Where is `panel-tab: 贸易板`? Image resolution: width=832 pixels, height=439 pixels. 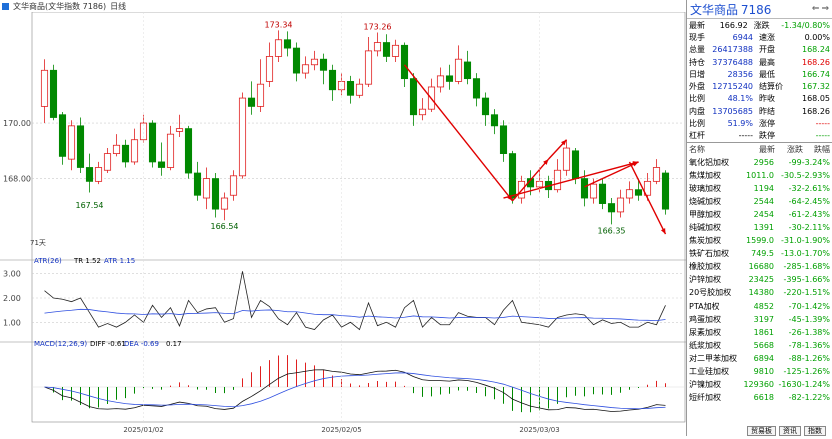
panel-tab: 贸易板 is located at coordinates (761, 431).